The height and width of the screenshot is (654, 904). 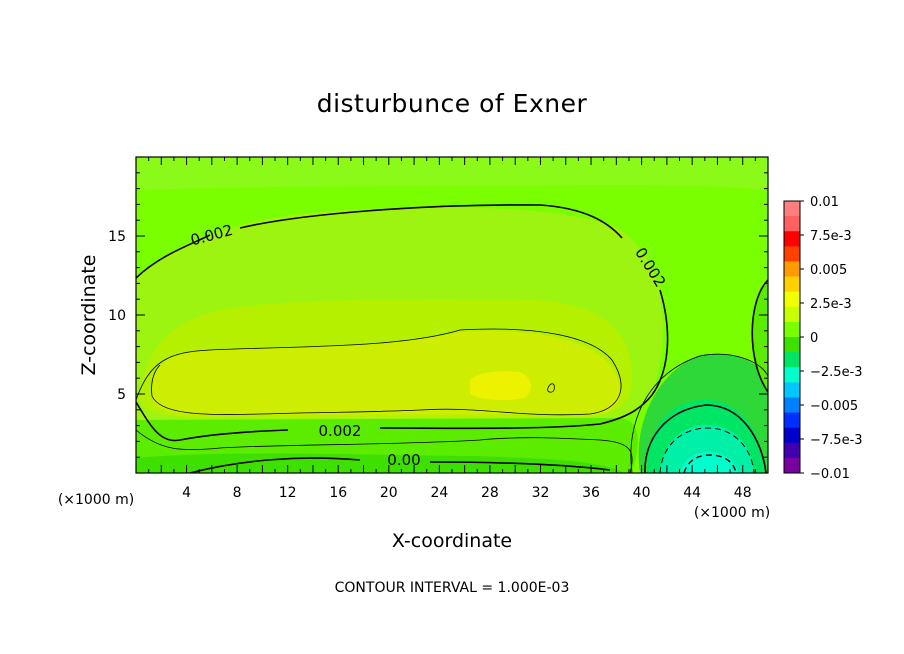 What do you see at coordinates (836, 372) in the screenshot?
I see `colorbar-label: −2.5e-3` at bounding box center [836, 372].